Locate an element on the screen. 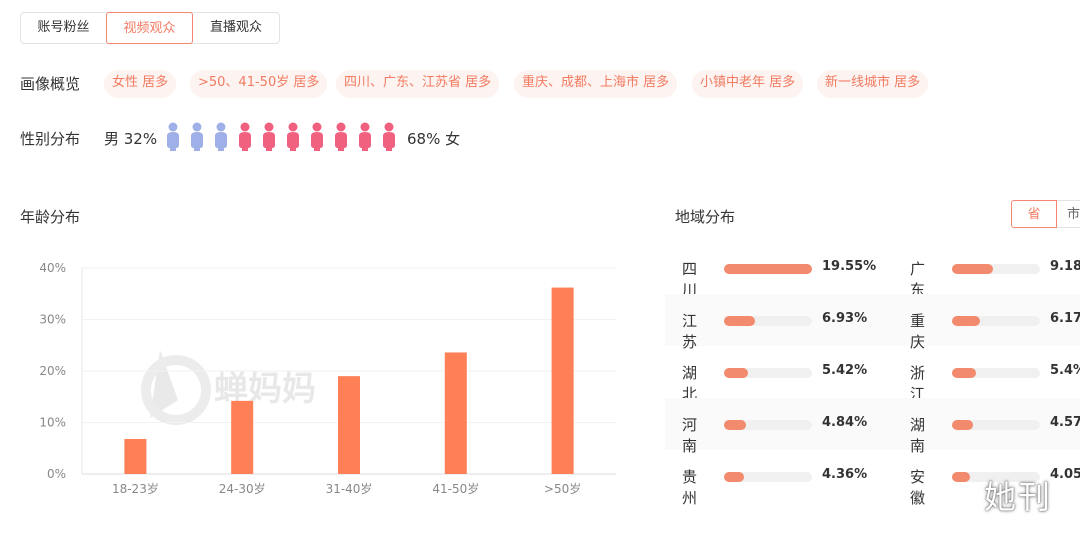  region-percent: 4.84% is located at coordinates (845, 422).